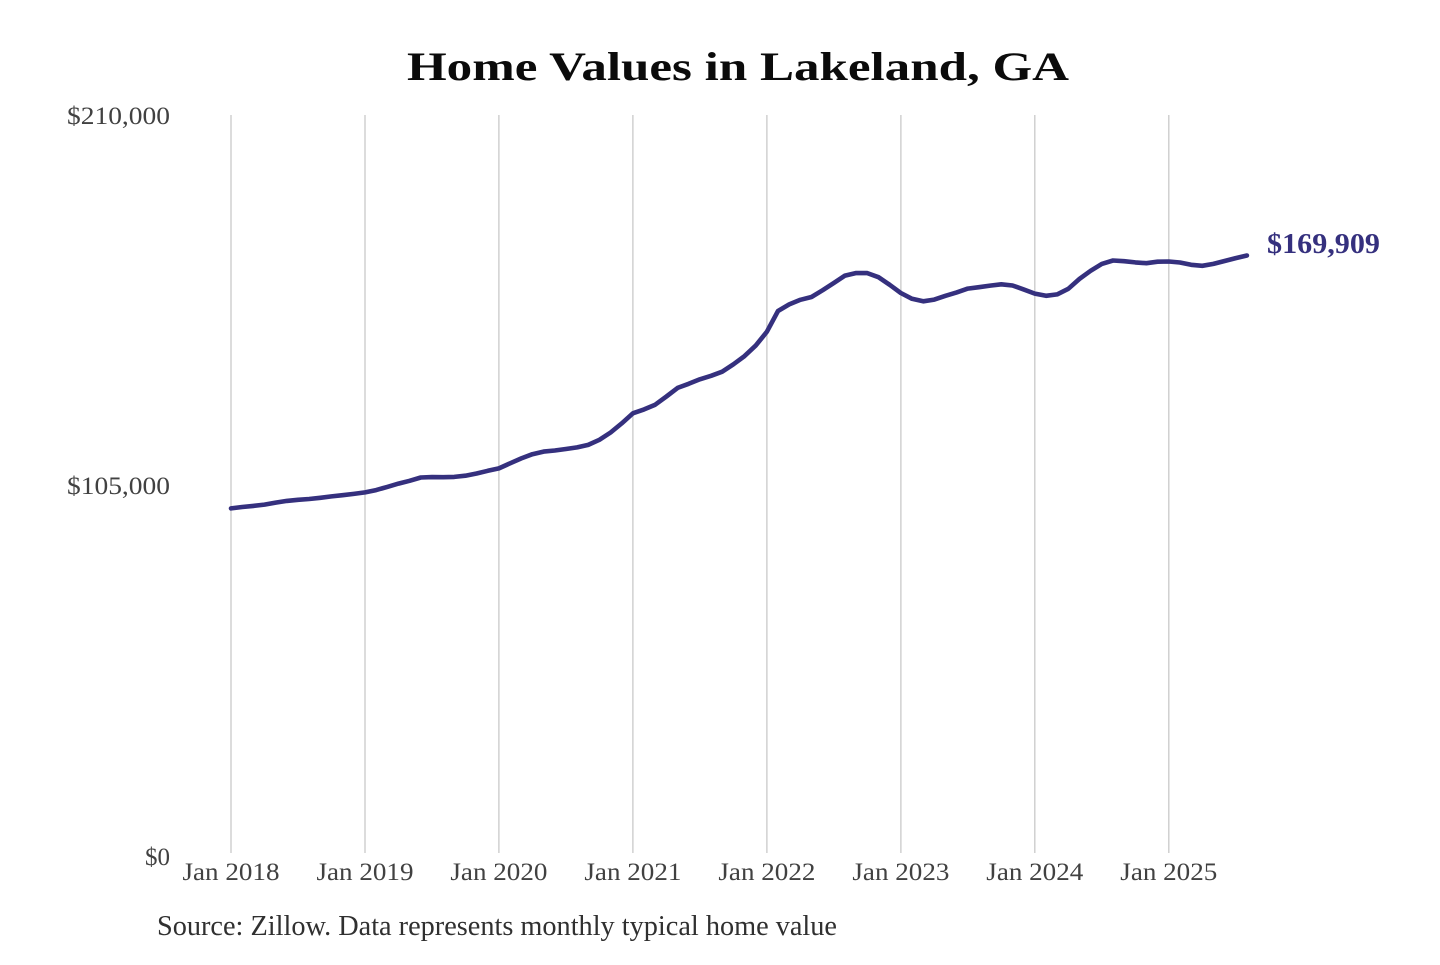 The image size is (1440, 965). Describe the element at coordinates (1168, 872) in the screenshot. I see `svg-text: Jan 2025` at that location.